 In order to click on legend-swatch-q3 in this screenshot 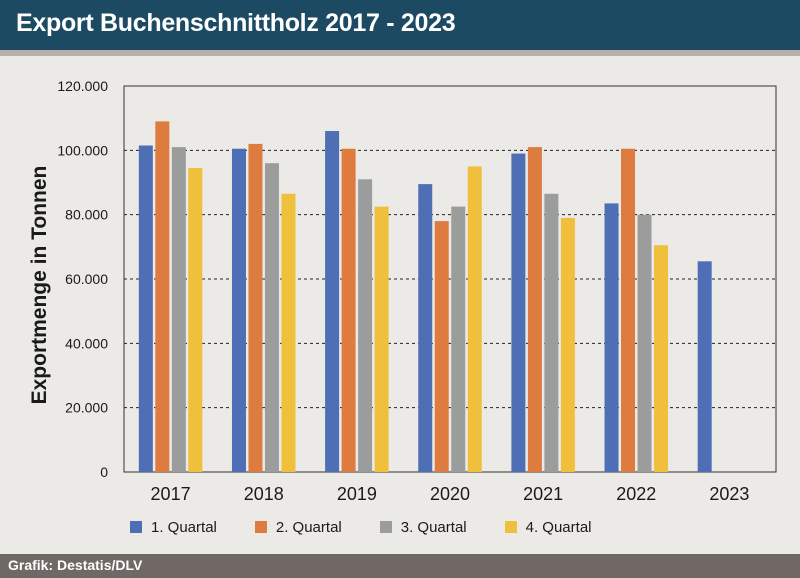, I will do `click(385, 527)`.